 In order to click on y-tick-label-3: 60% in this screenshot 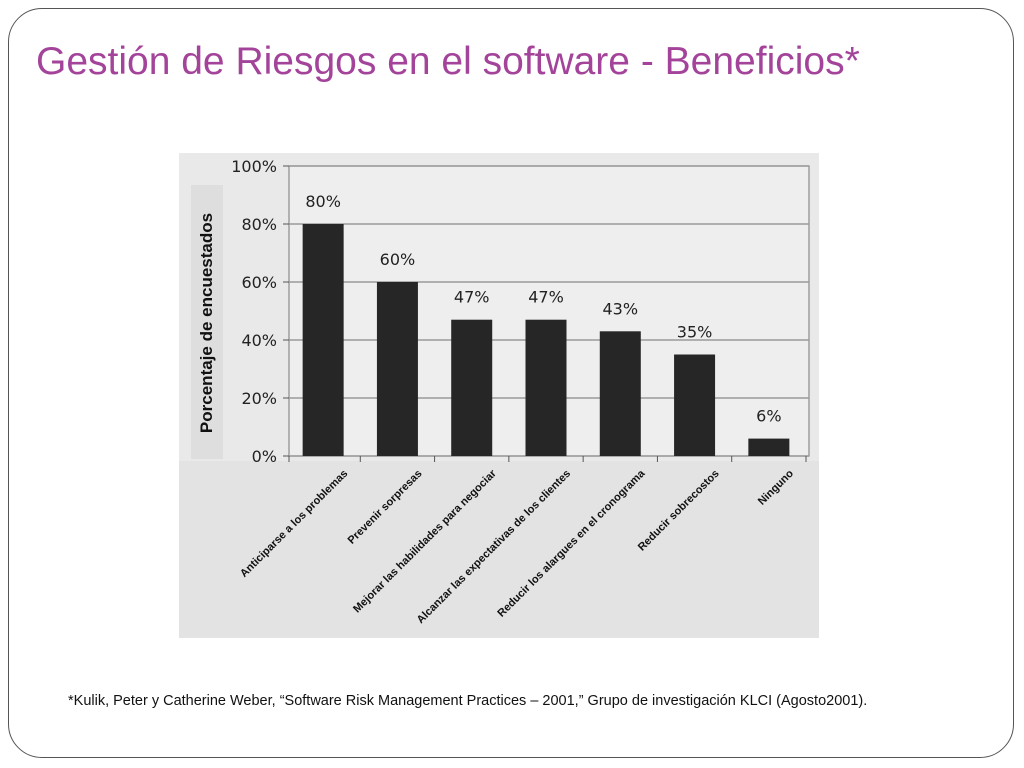, I will do `click(259, 282)`.